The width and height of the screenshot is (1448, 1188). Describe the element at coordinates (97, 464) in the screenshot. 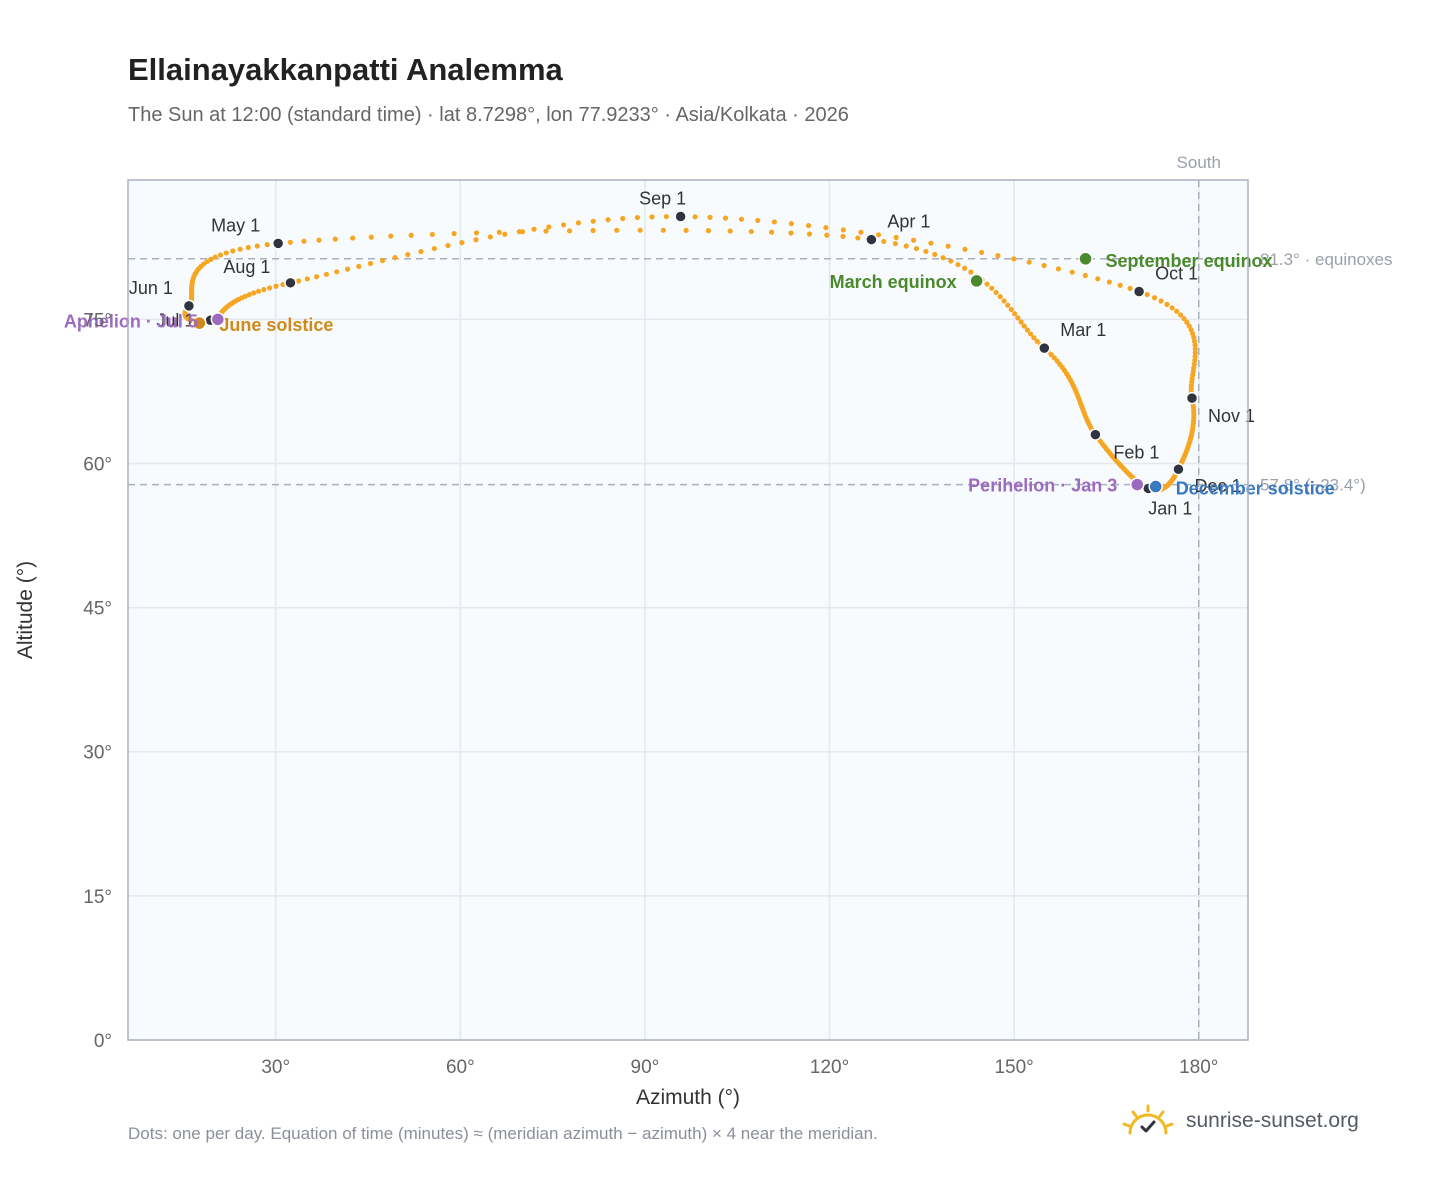

I see `y-tick-label: 60°` at that location.